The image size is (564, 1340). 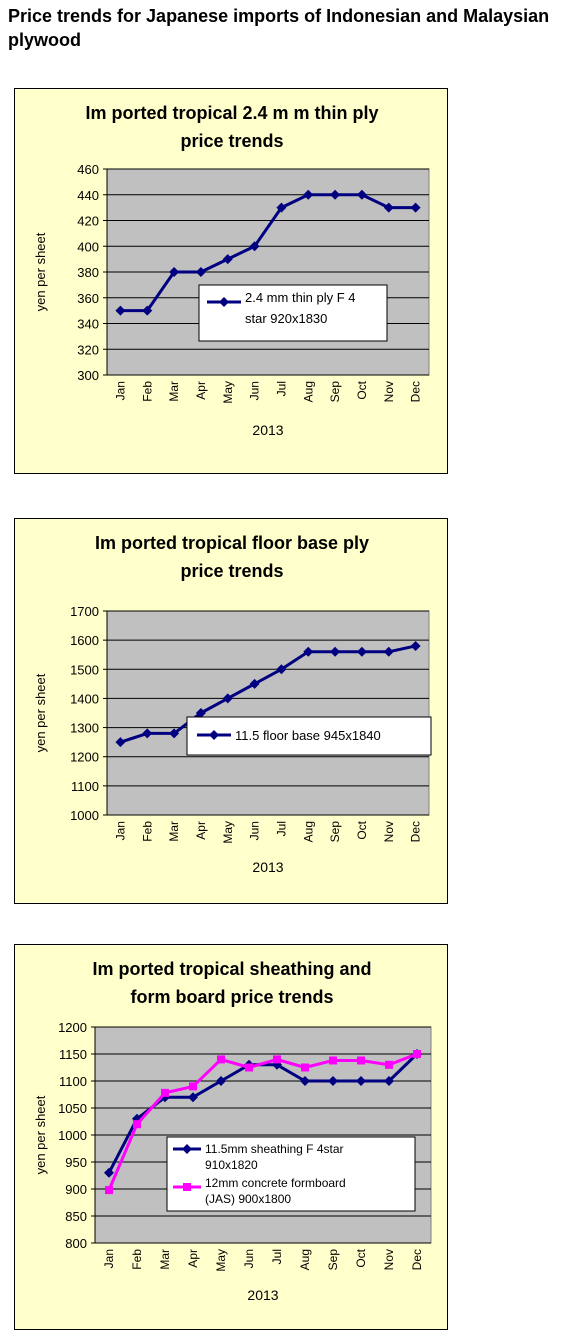 I want to click on y-tick-label: 850, so click(x=76, y=1216).